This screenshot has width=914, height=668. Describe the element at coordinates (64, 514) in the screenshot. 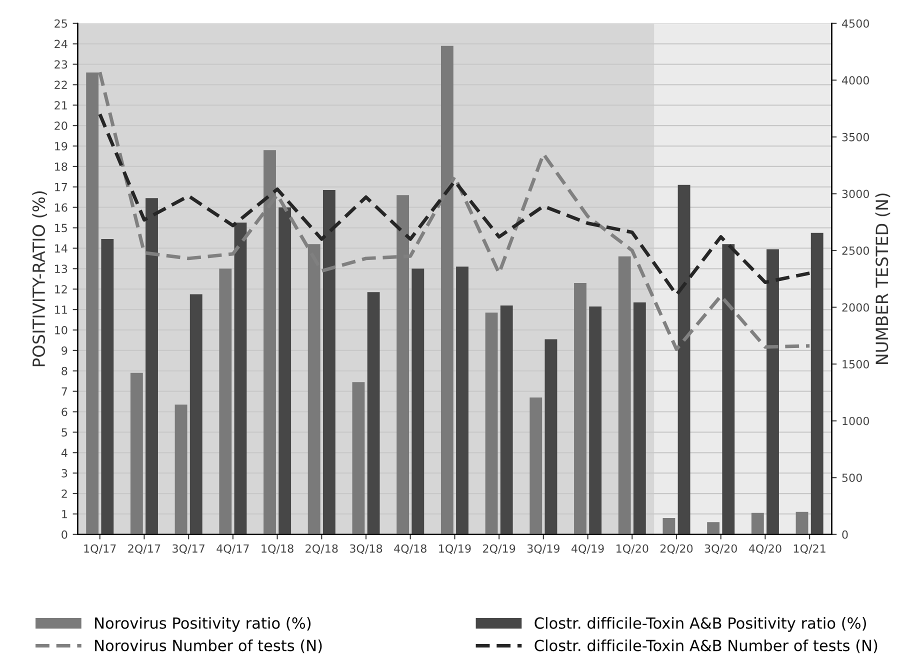

I see `y-tick-label: 1` at that location.